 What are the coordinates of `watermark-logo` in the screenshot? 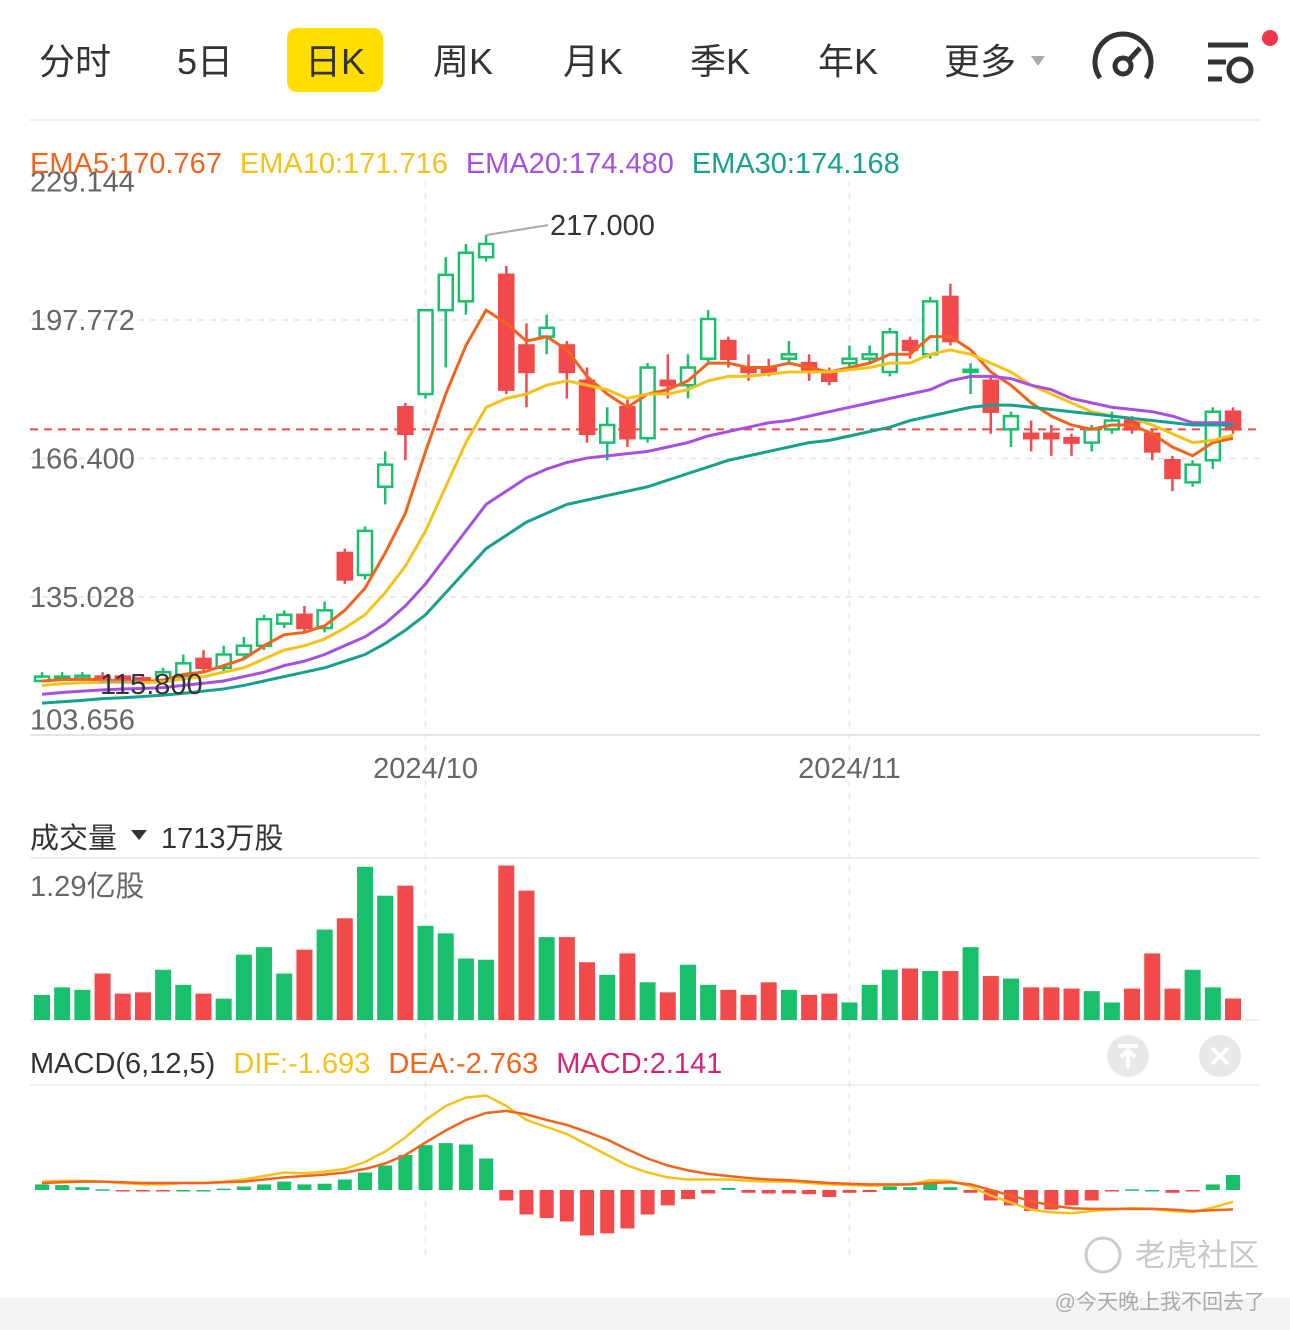 It's located at (1103, 1255).